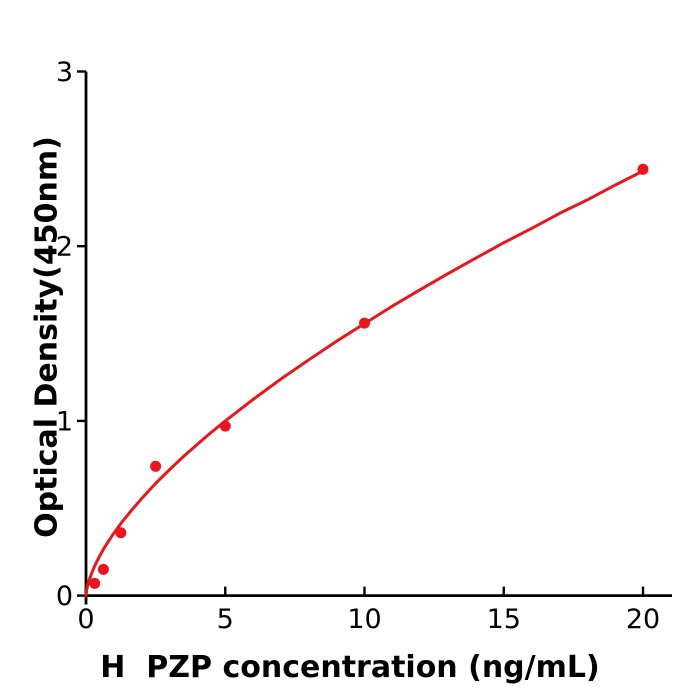 The image size is (700, 700). I want to click on y-tick-label: 1, so click(64, 421).